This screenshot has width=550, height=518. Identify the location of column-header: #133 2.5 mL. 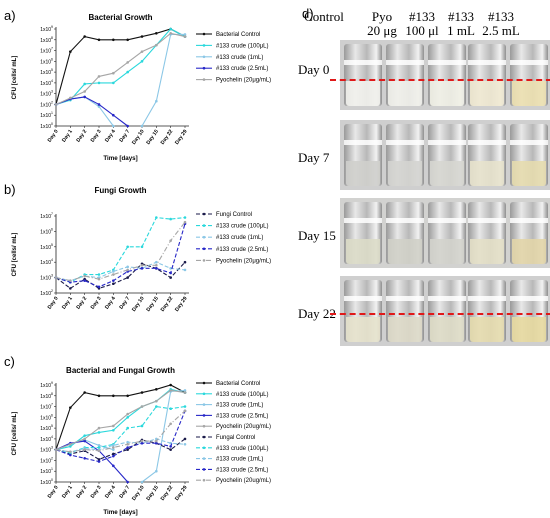
(501, 24).